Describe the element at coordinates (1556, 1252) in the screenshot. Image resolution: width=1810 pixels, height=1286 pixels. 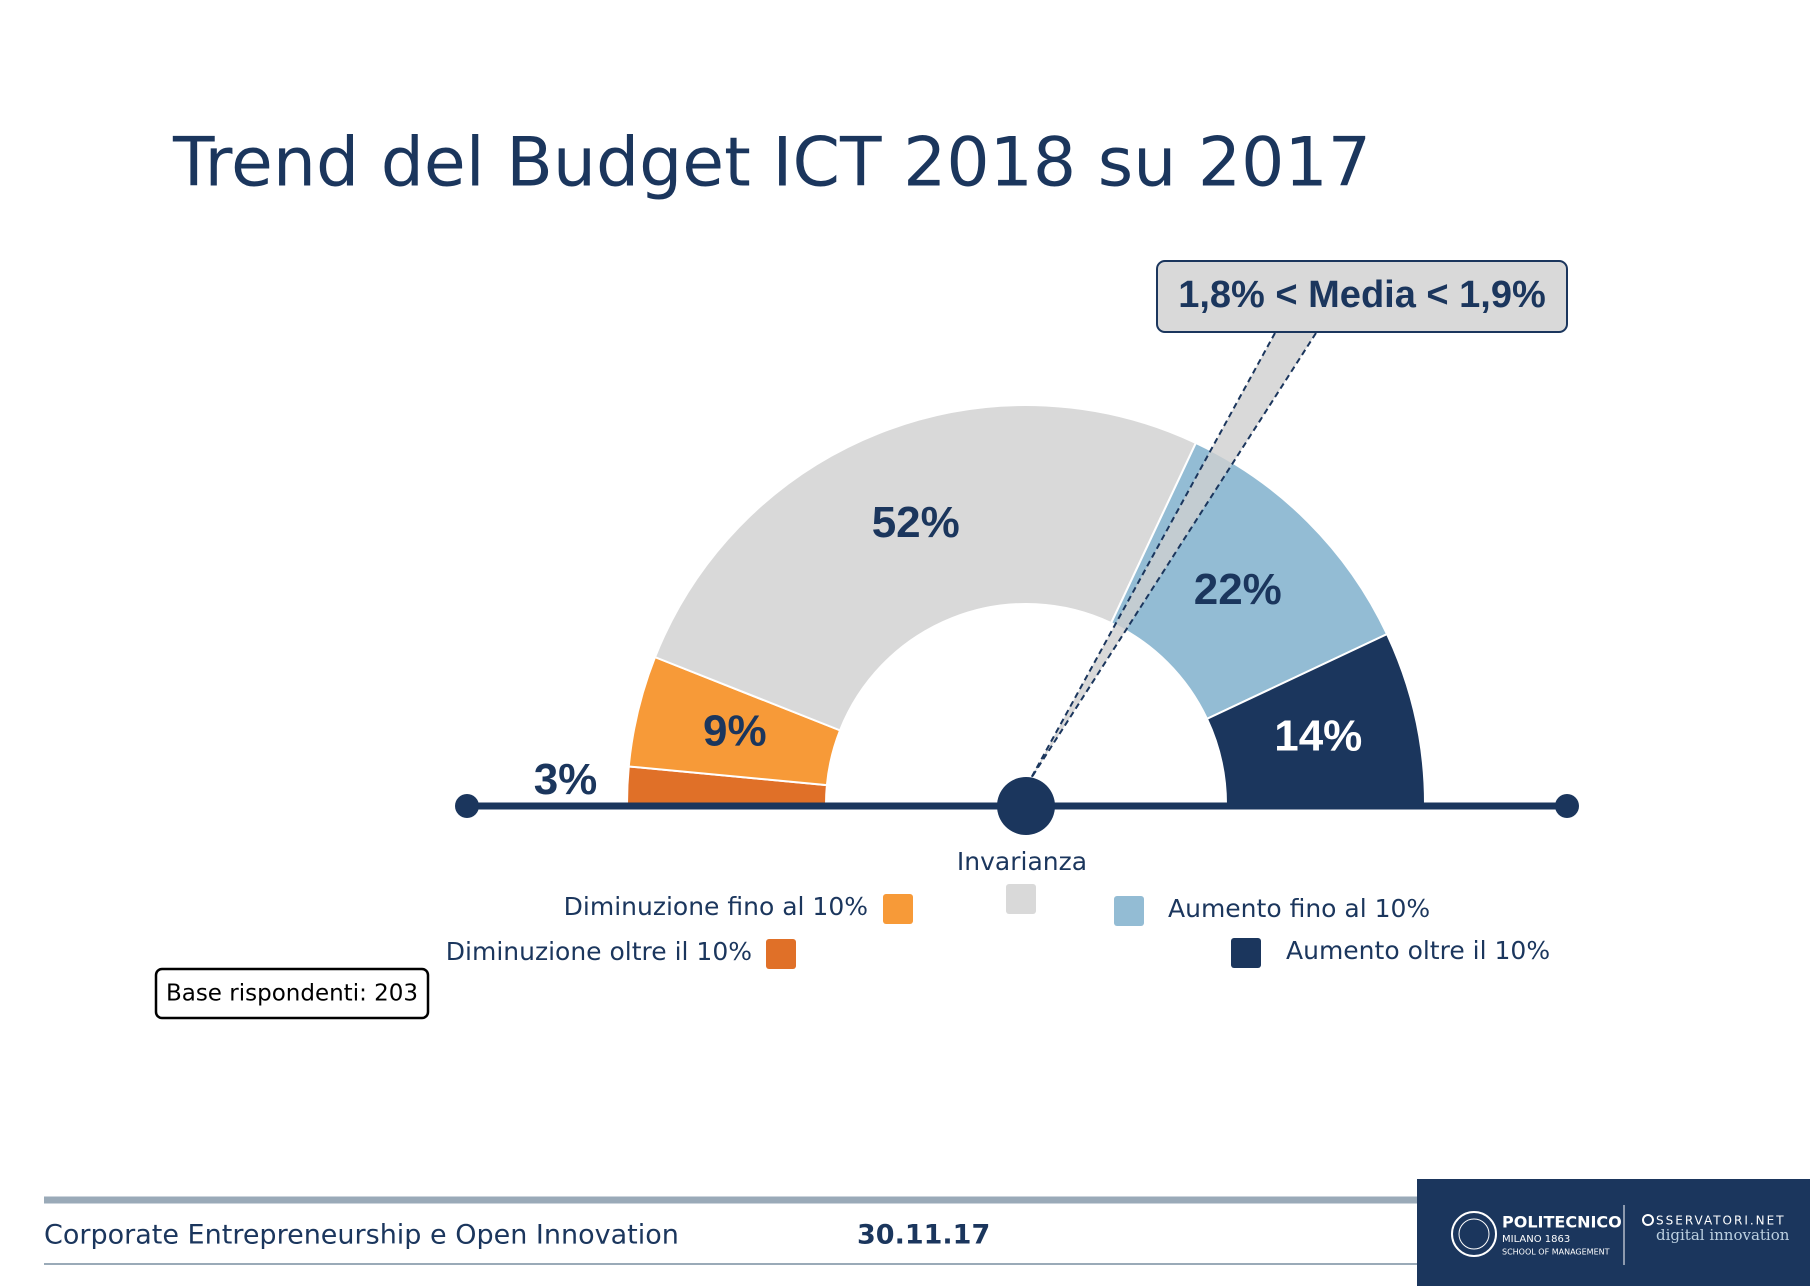
I see `logo-school: SCHOOL OF MANAGEMENT` at that location.